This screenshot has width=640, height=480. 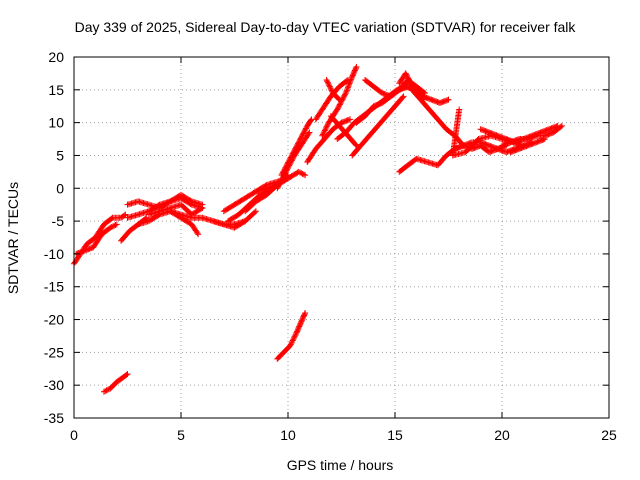 What do you see at coordinates (60, 155) in the screenshot?
I see `y-tick-label: 5` at bounding box center [60, 155].